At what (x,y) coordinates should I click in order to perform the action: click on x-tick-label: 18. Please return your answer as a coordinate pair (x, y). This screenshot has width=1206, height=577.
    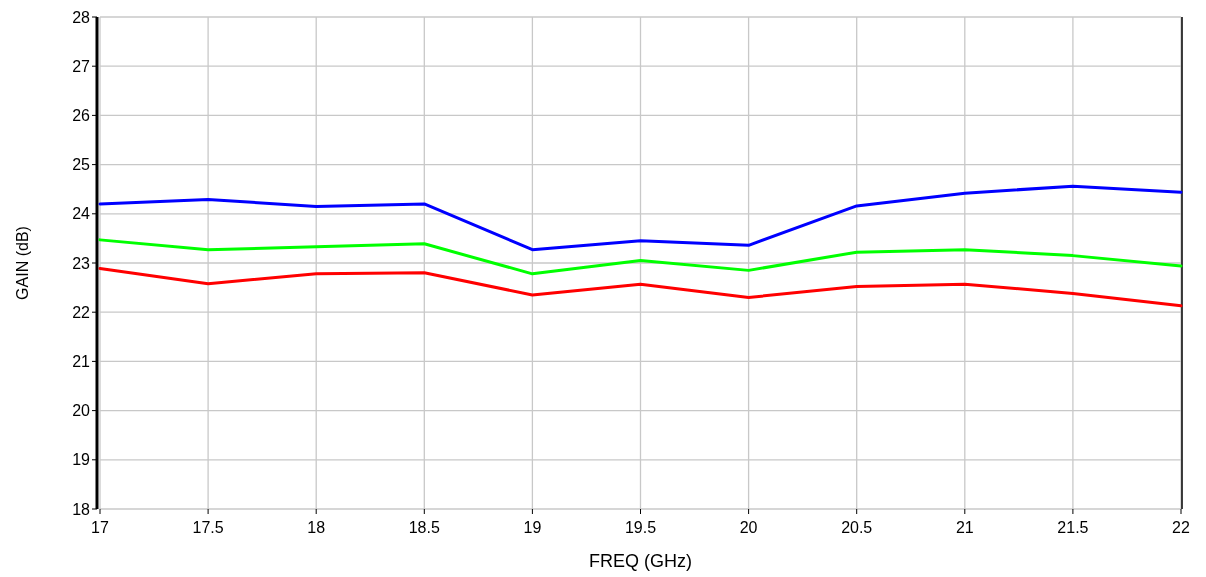
    Looking at the image, I should click on (316, 527).